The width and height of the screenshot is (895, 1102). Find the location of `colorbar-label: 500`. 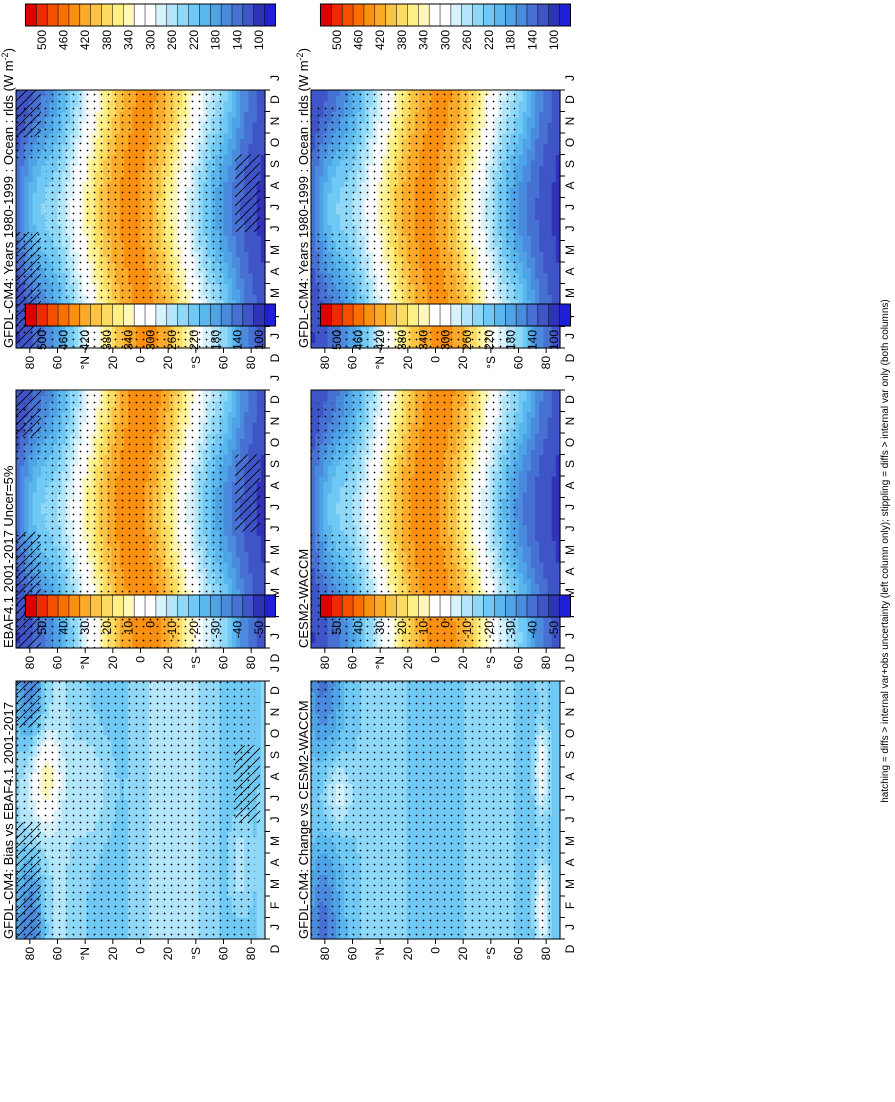

colorbar-label: 500 is located at coordinates (42, 40).